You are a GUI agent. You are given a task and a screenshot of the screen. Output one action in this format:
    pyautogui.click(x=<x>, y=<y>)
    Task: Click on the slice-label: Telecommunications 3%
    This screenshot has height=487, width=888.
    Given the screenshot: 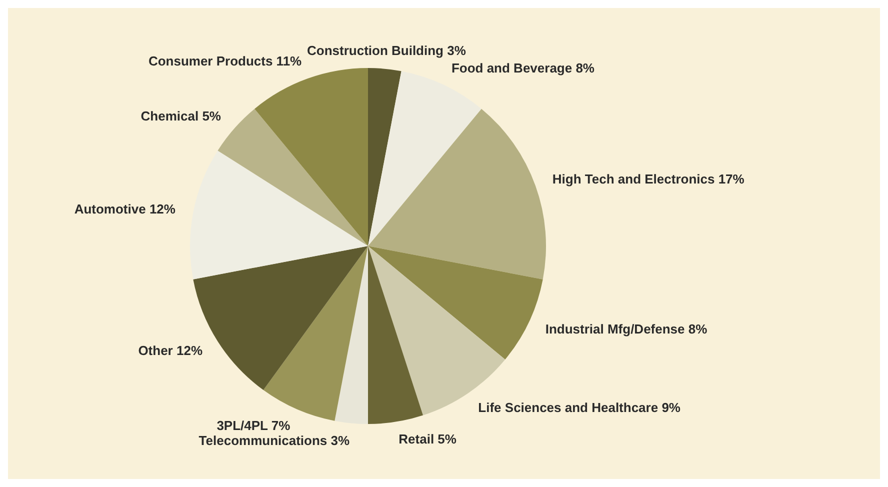 What is the action you would take?
    pyautogui.click(x=274, y=440)
    